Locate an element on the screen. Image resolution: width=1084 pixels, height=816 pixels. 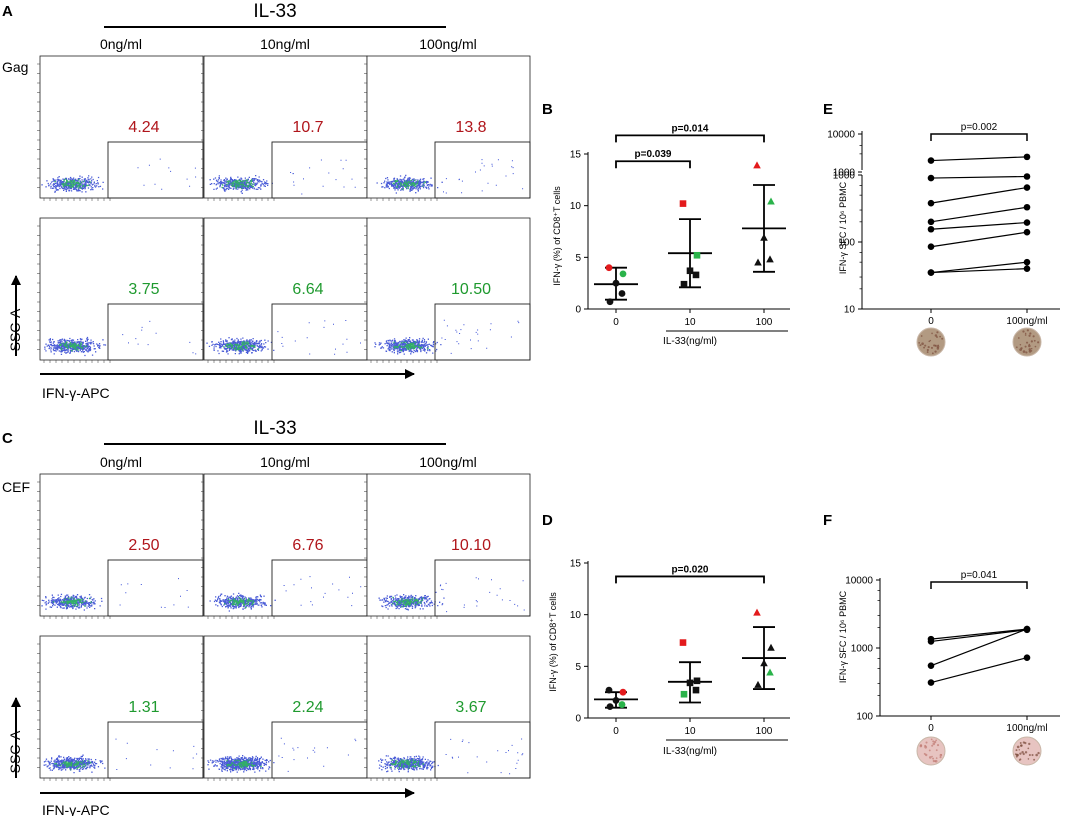
p-value: p=0.002 is located at coordinates (979, 127).